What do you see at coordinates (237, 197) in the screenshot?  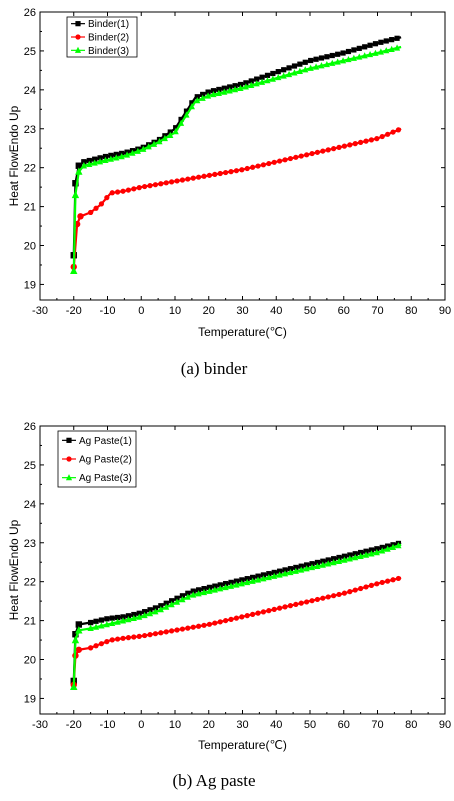 I see `series-line` at bounding box center [237, 197].